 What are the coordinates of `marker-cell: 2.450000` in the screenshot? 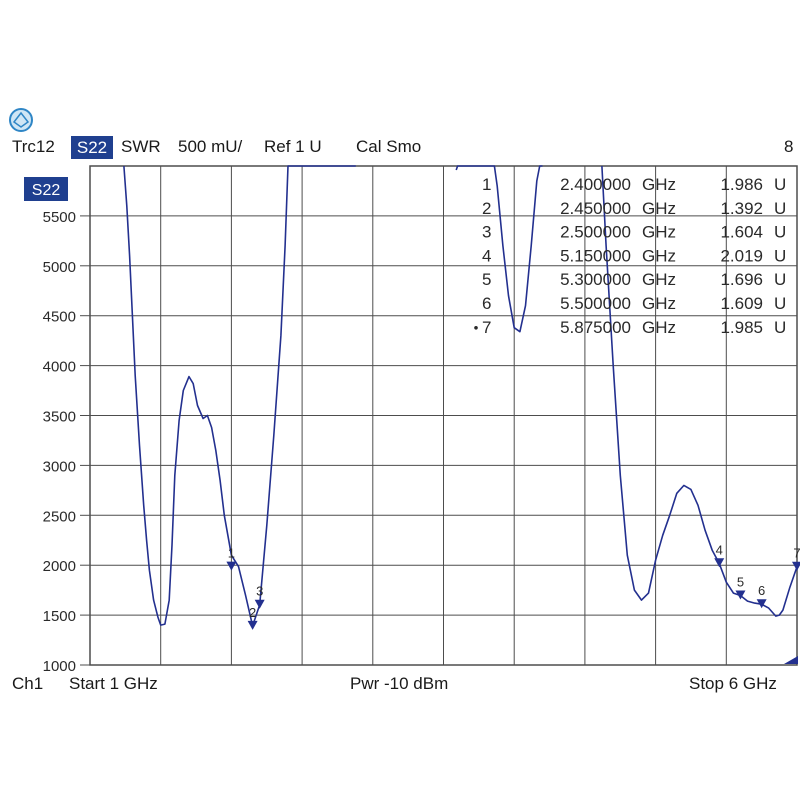 It's located at (595, 208).